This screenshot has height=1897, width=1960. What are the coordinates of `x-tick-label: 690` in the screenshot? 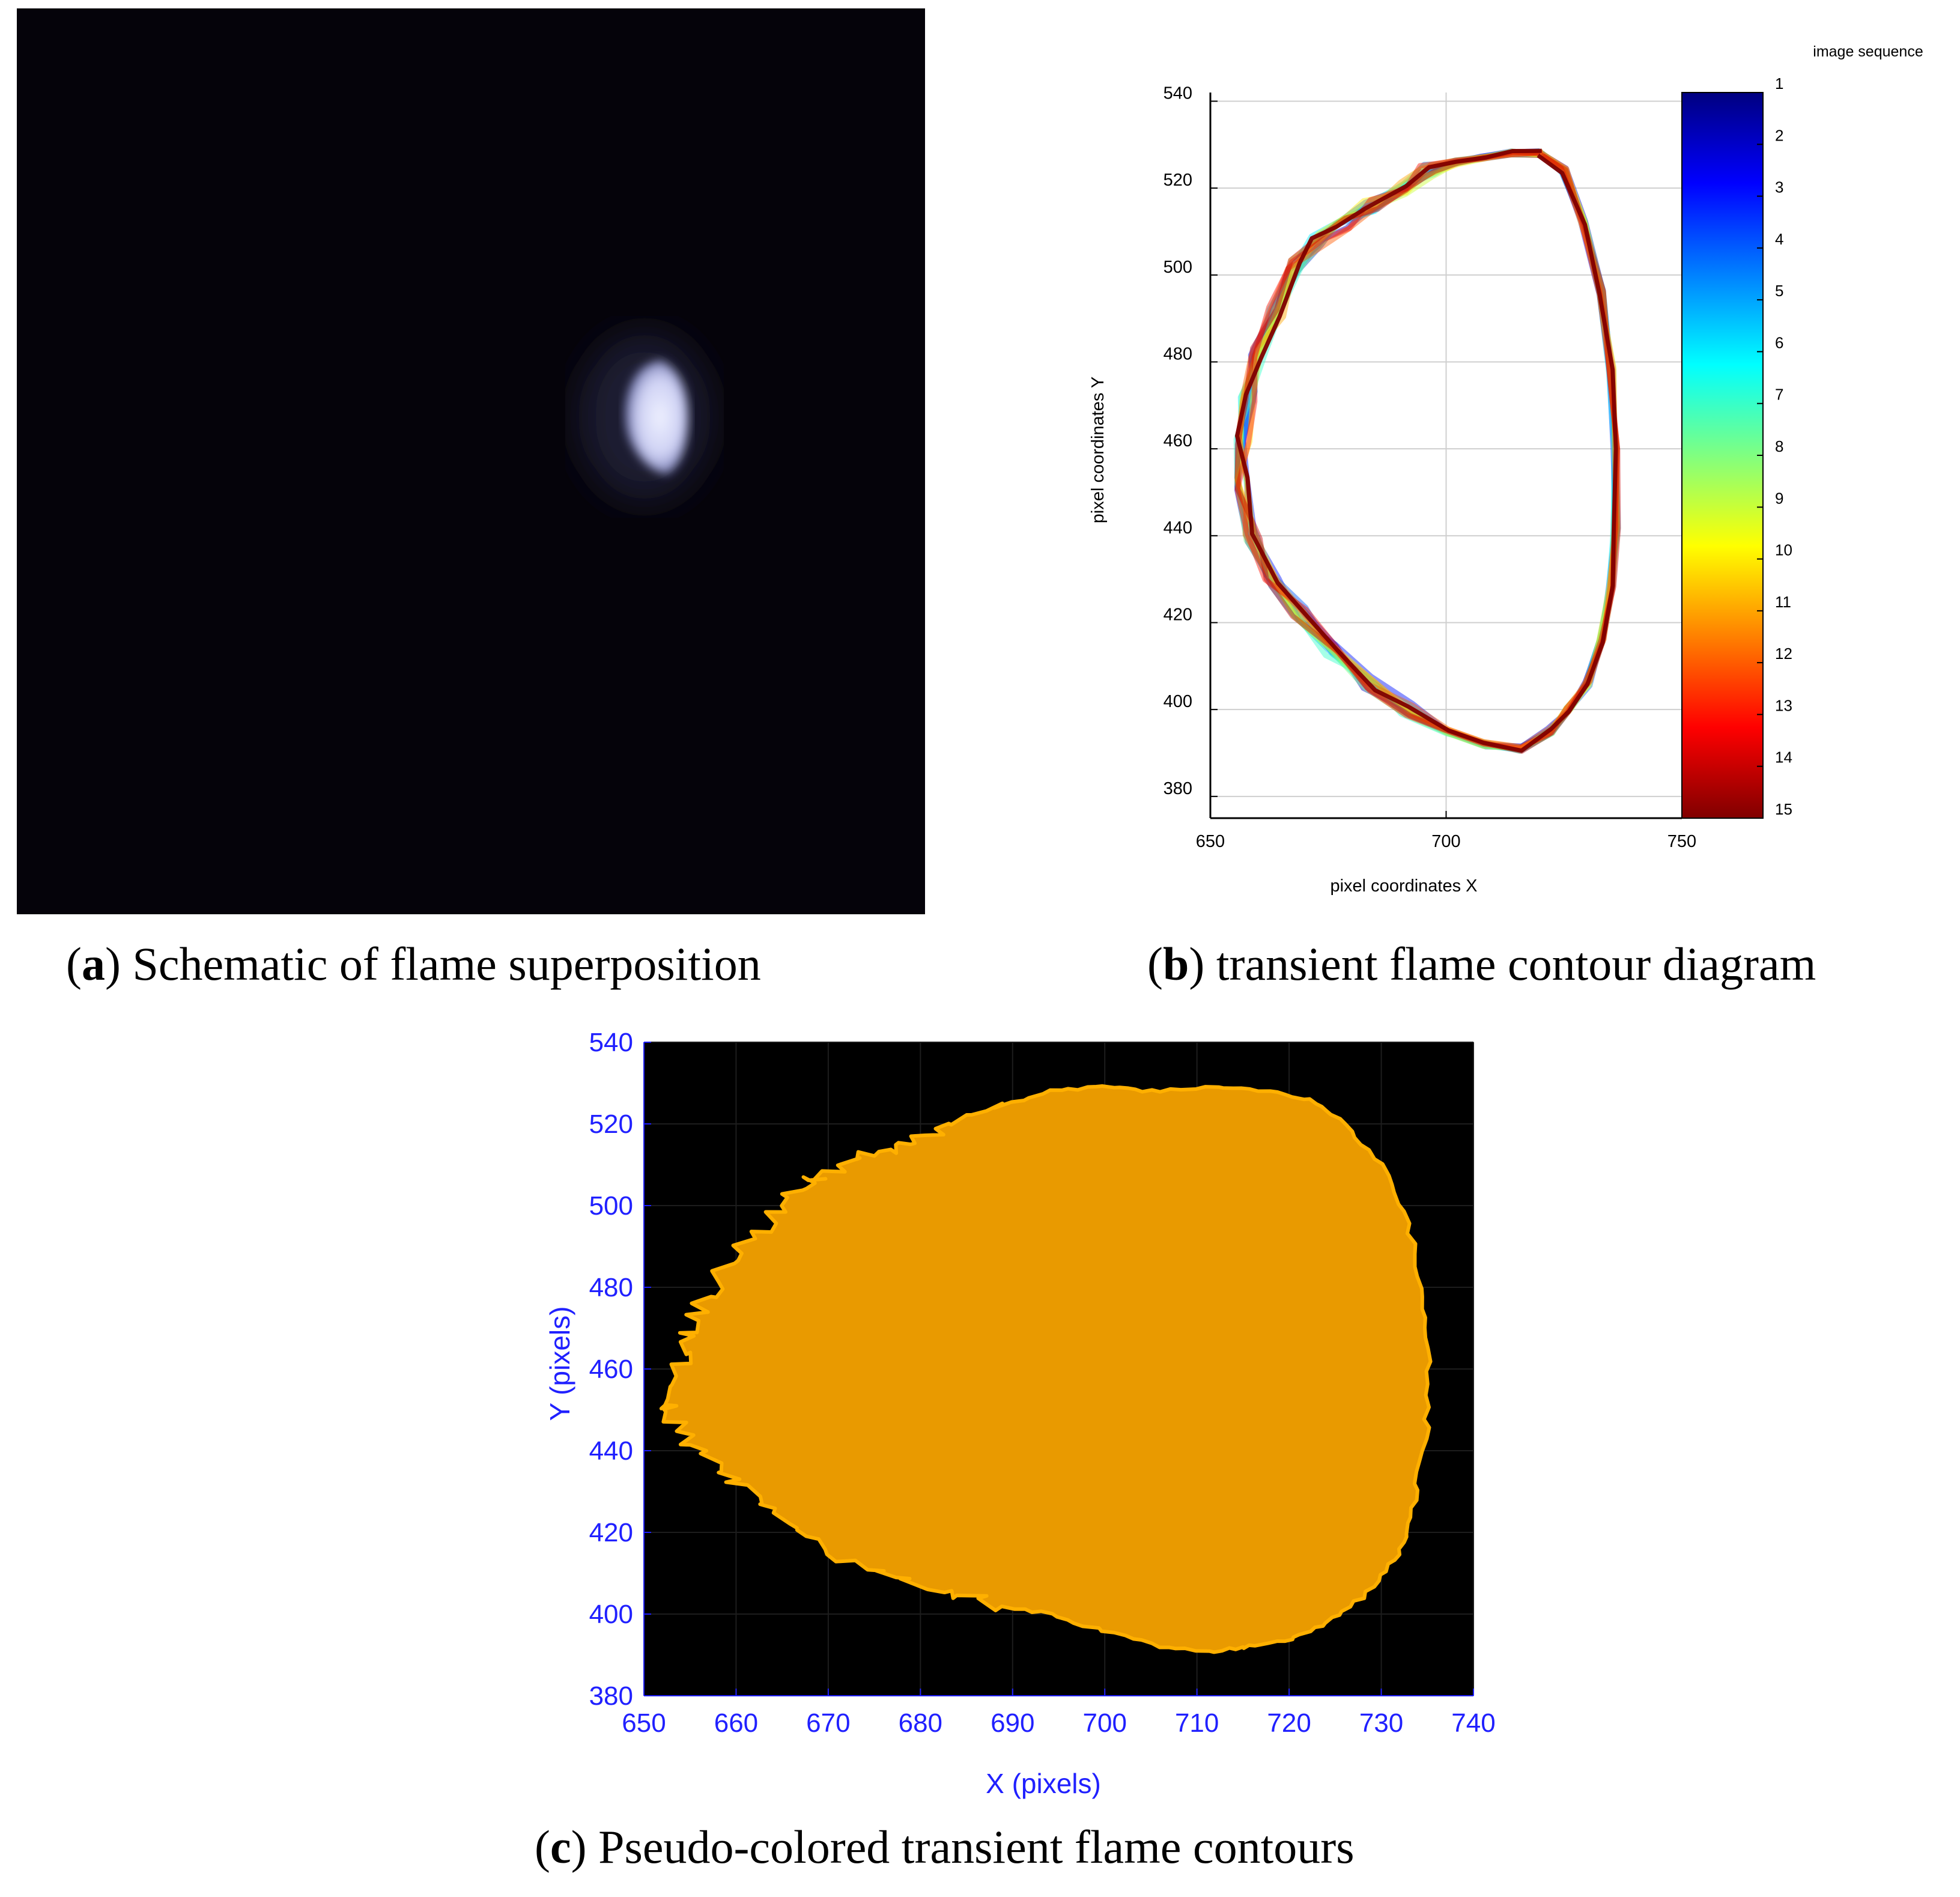 It's located at (1012, 1723).